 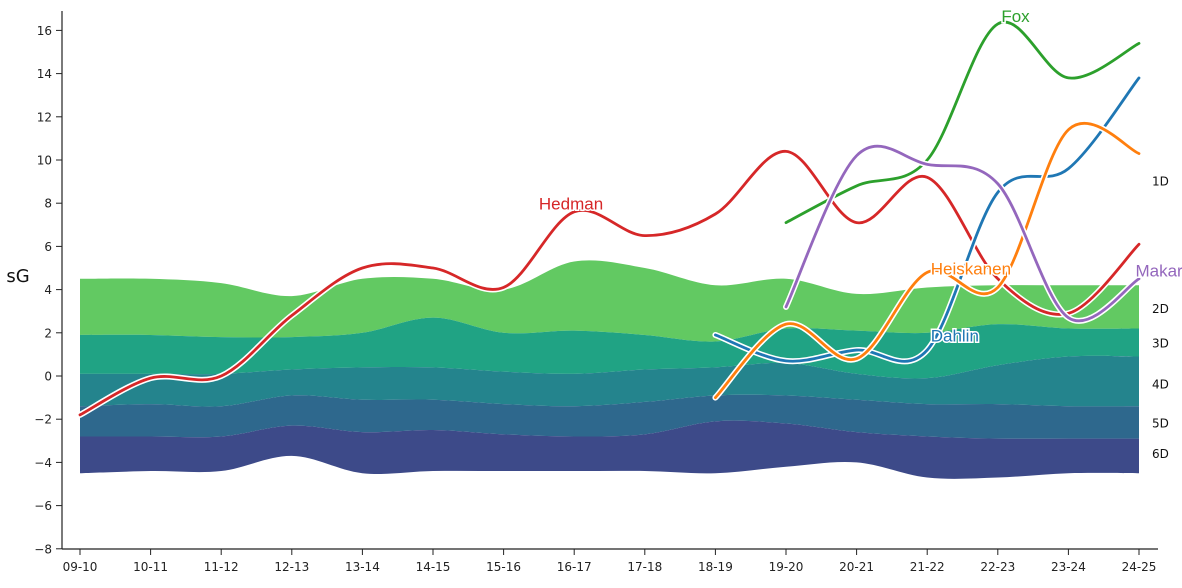 I want to click on y-tick-label: −2, so click(x=43, y=420).